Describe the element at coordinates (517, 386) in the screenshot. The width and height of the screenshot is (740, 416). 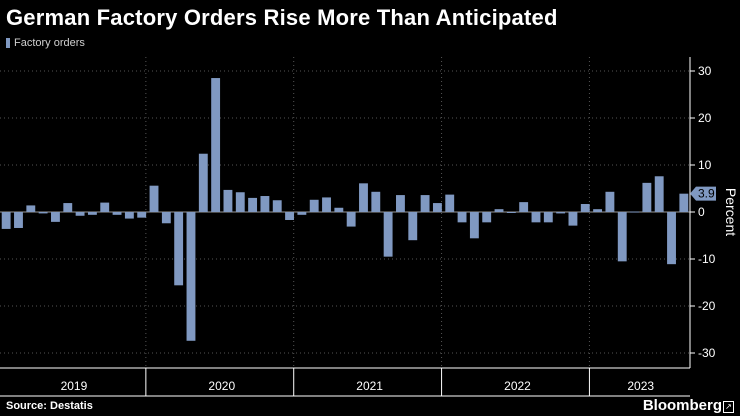
I see `x-tick-label: 2022` at that location.